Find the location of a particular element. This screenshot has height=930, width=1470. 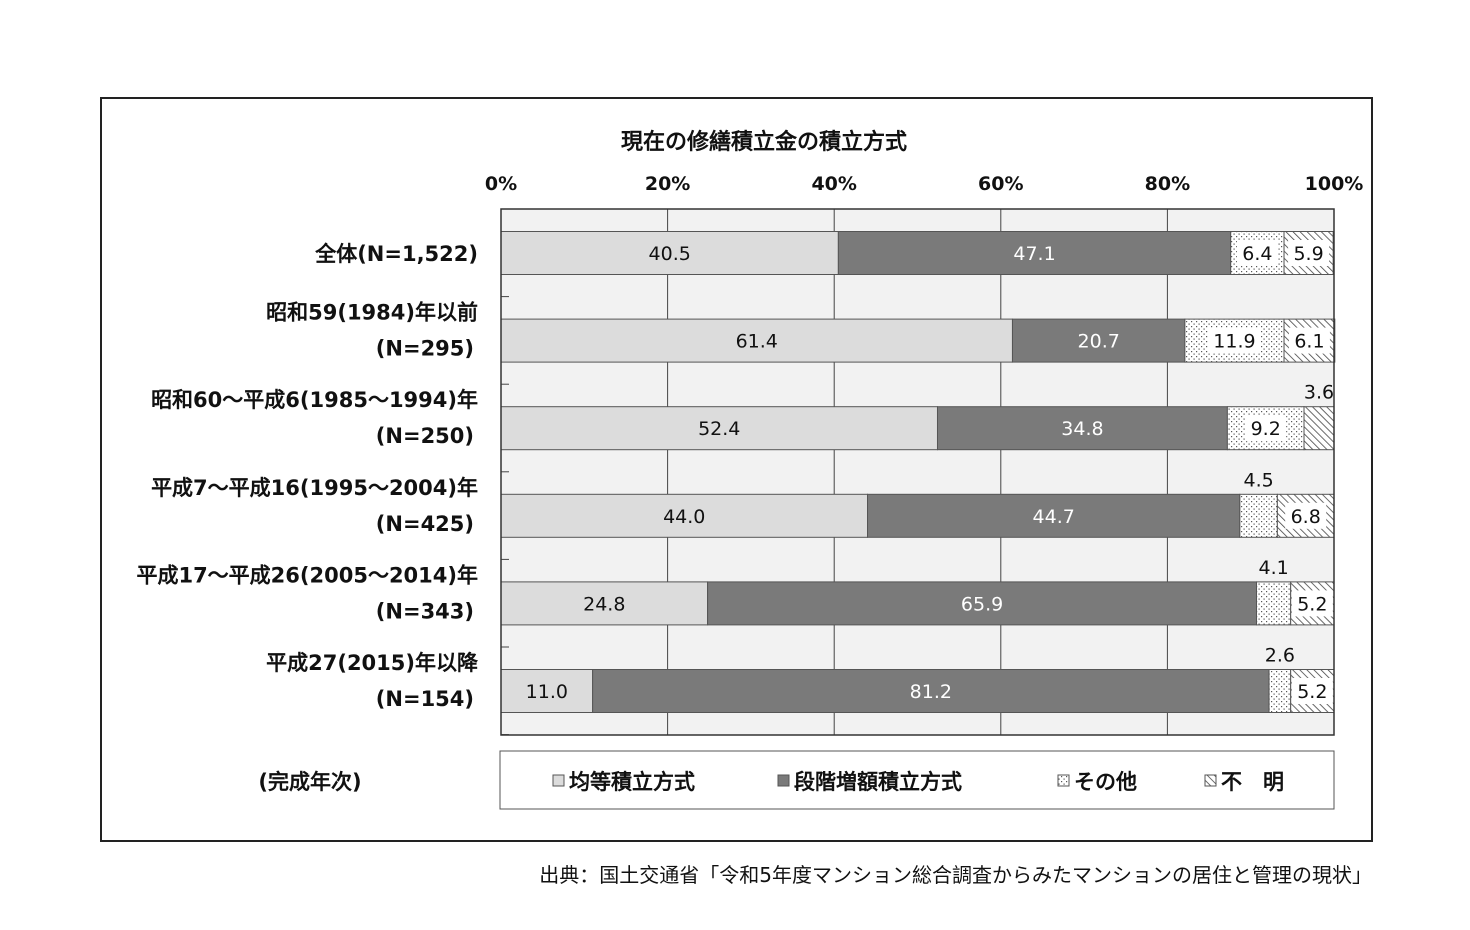

data-label: 20.7 is located at coordinates (1099, 342).